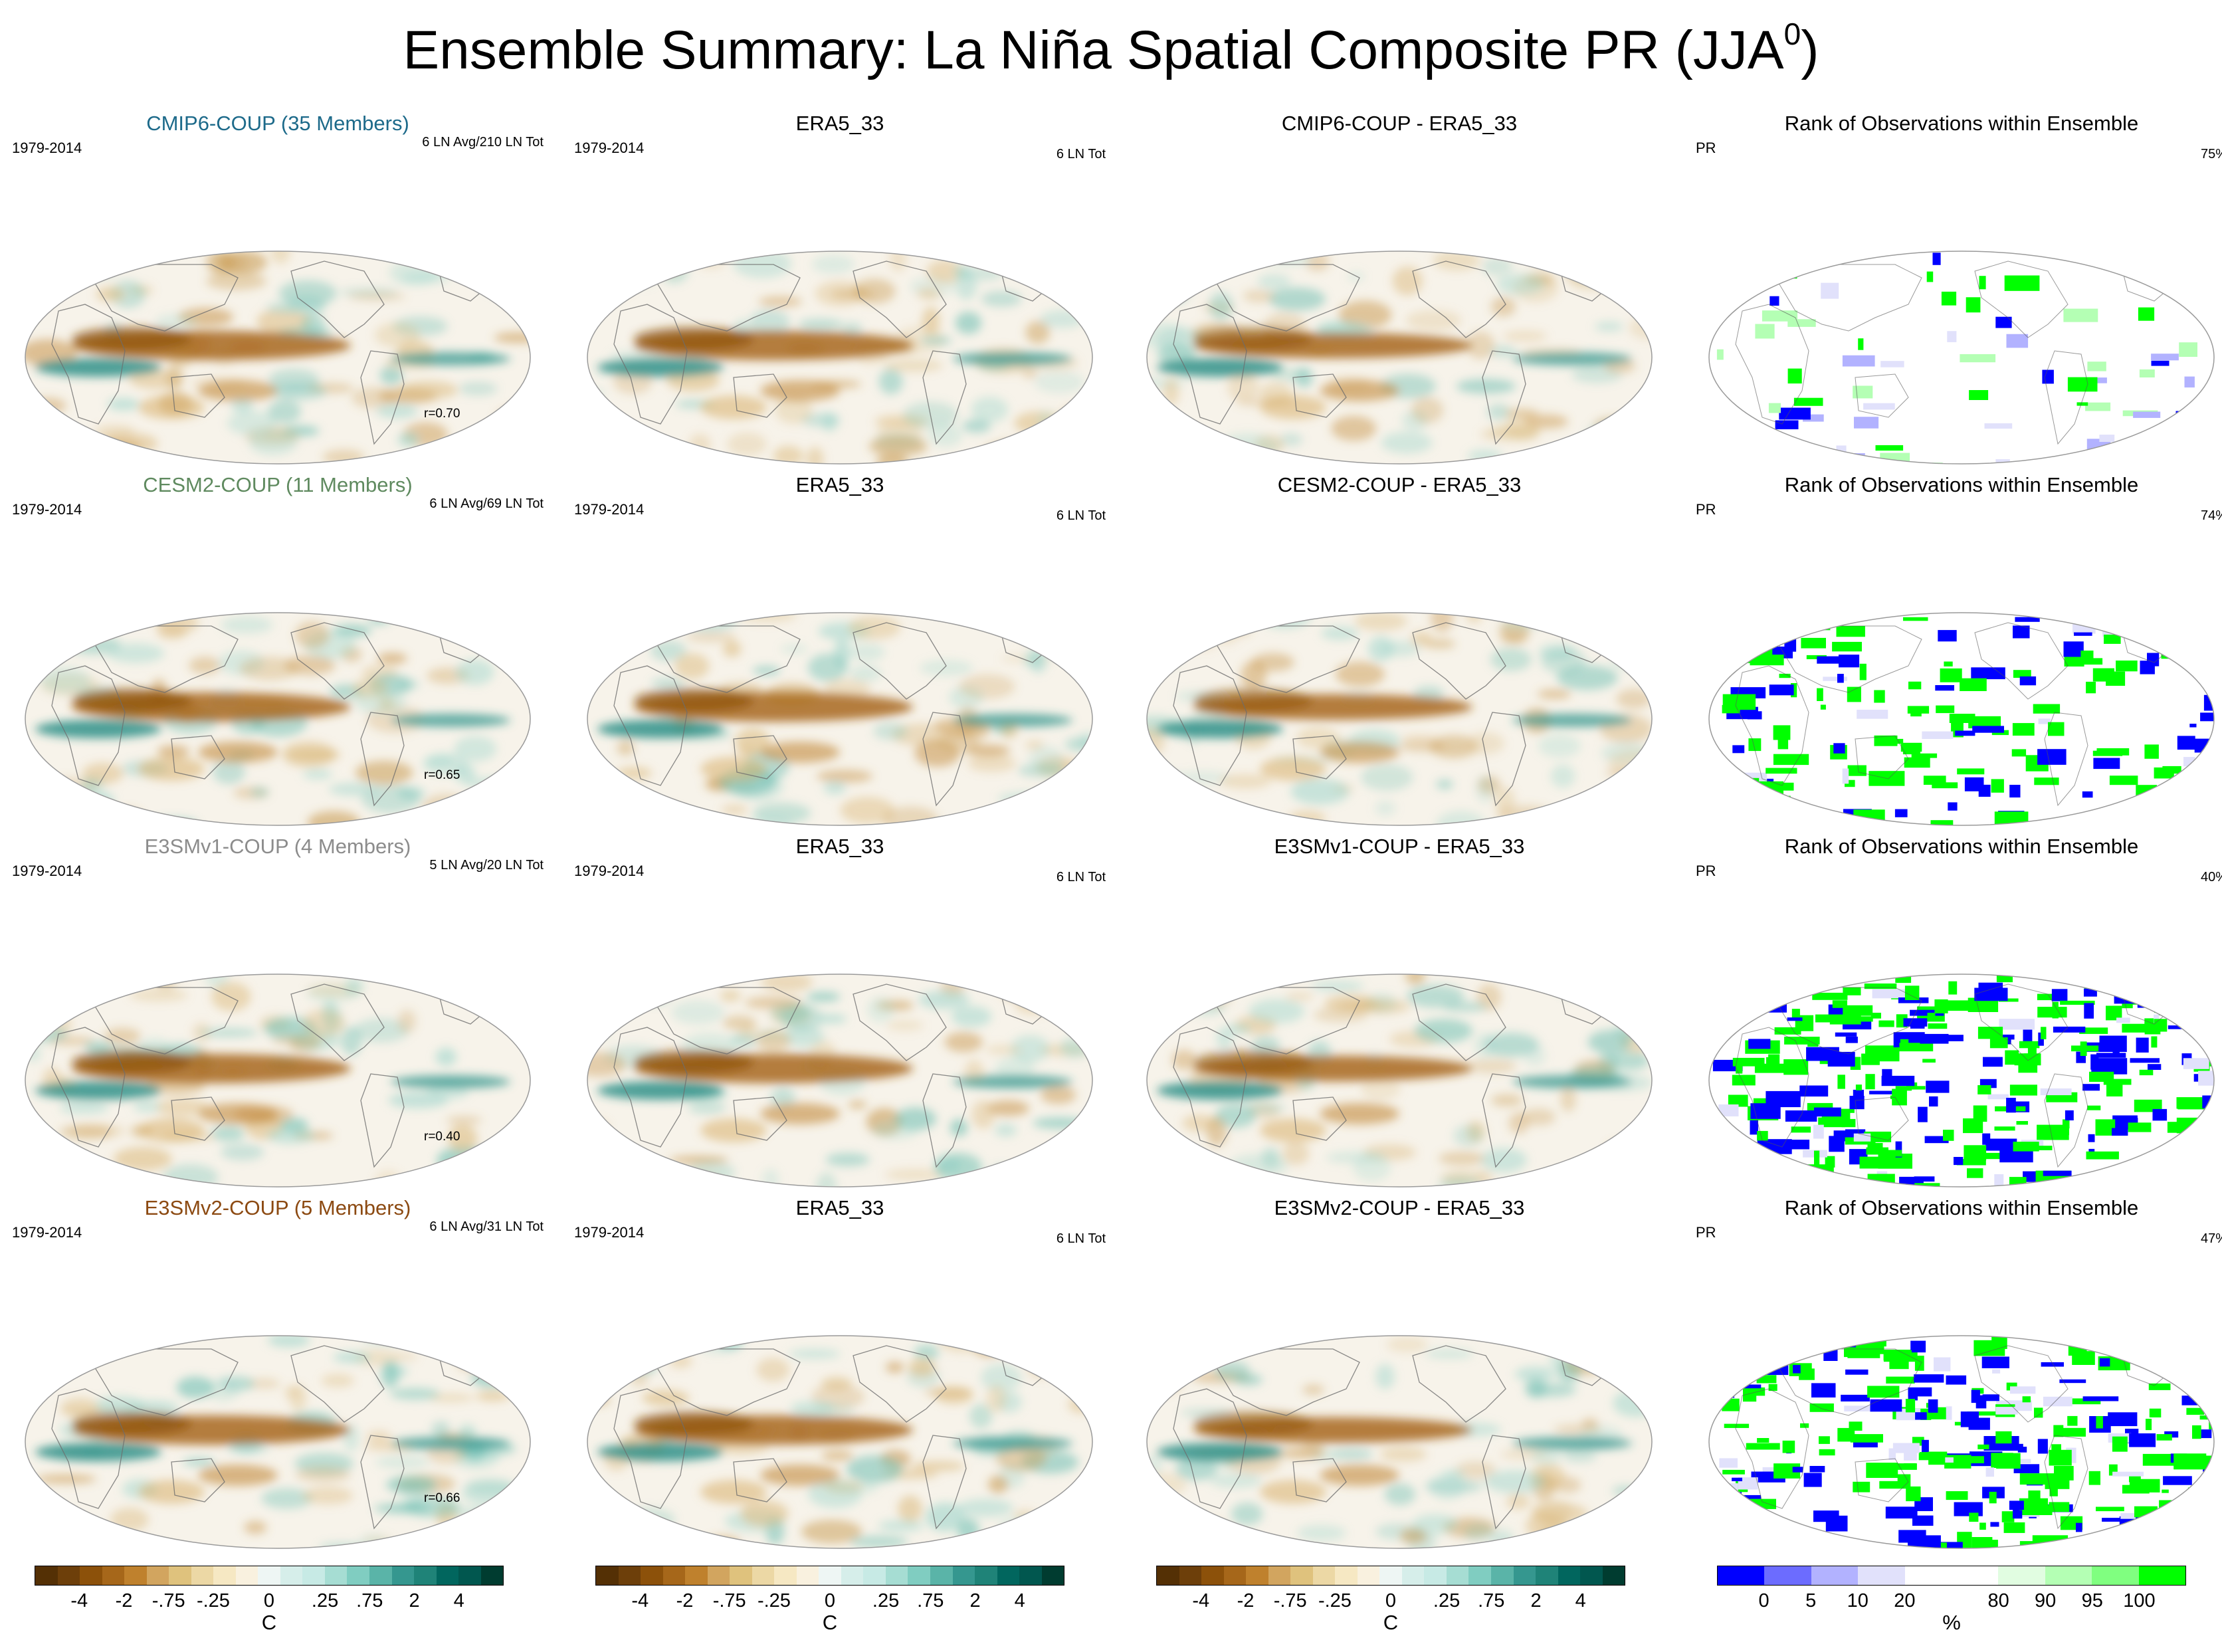 Image resolution: width=2222 pixels, height=1652 pixels. I want to click on colorbar-tick-label: 0, so click(269, 1601).